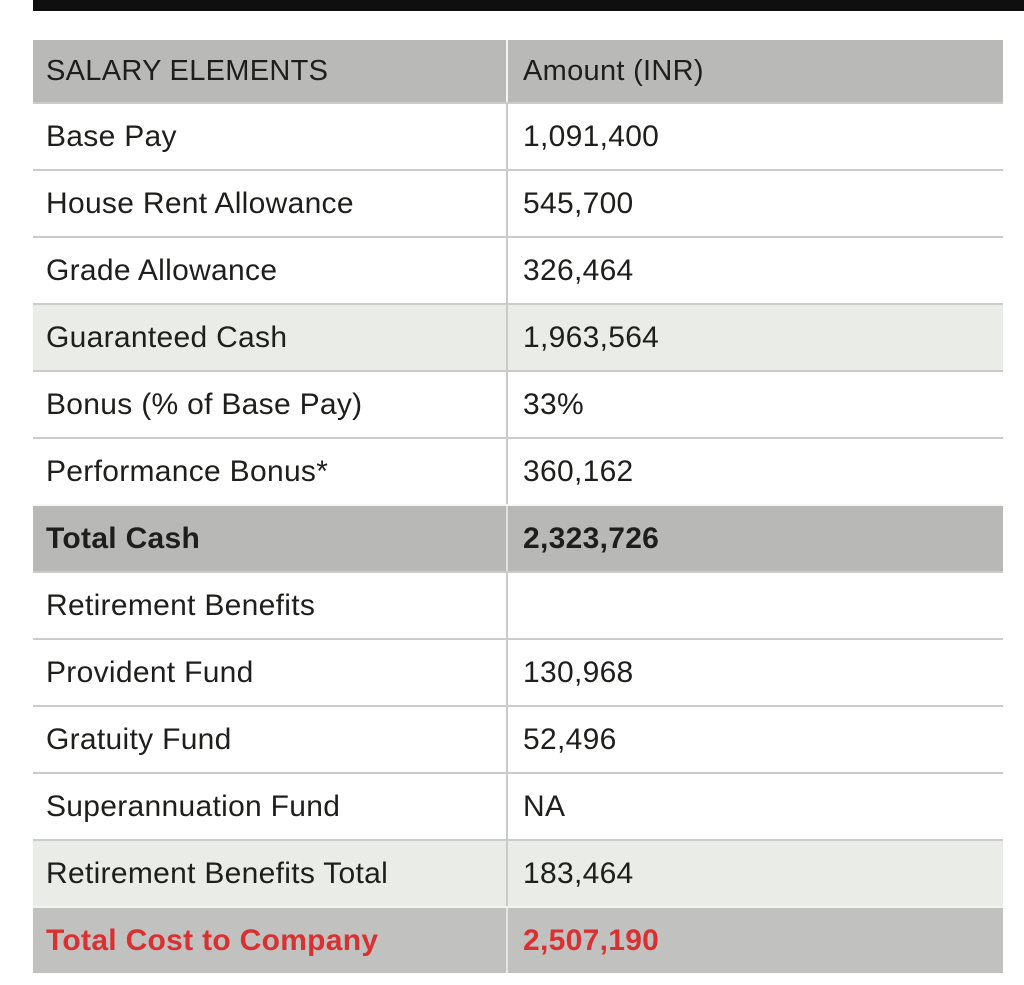 The width and height of the screenshot is (1024, 985). Describe the element at coordinates (754, 71) in the screenshot. I see `column-header-amount: Amount (INR)` at that location.